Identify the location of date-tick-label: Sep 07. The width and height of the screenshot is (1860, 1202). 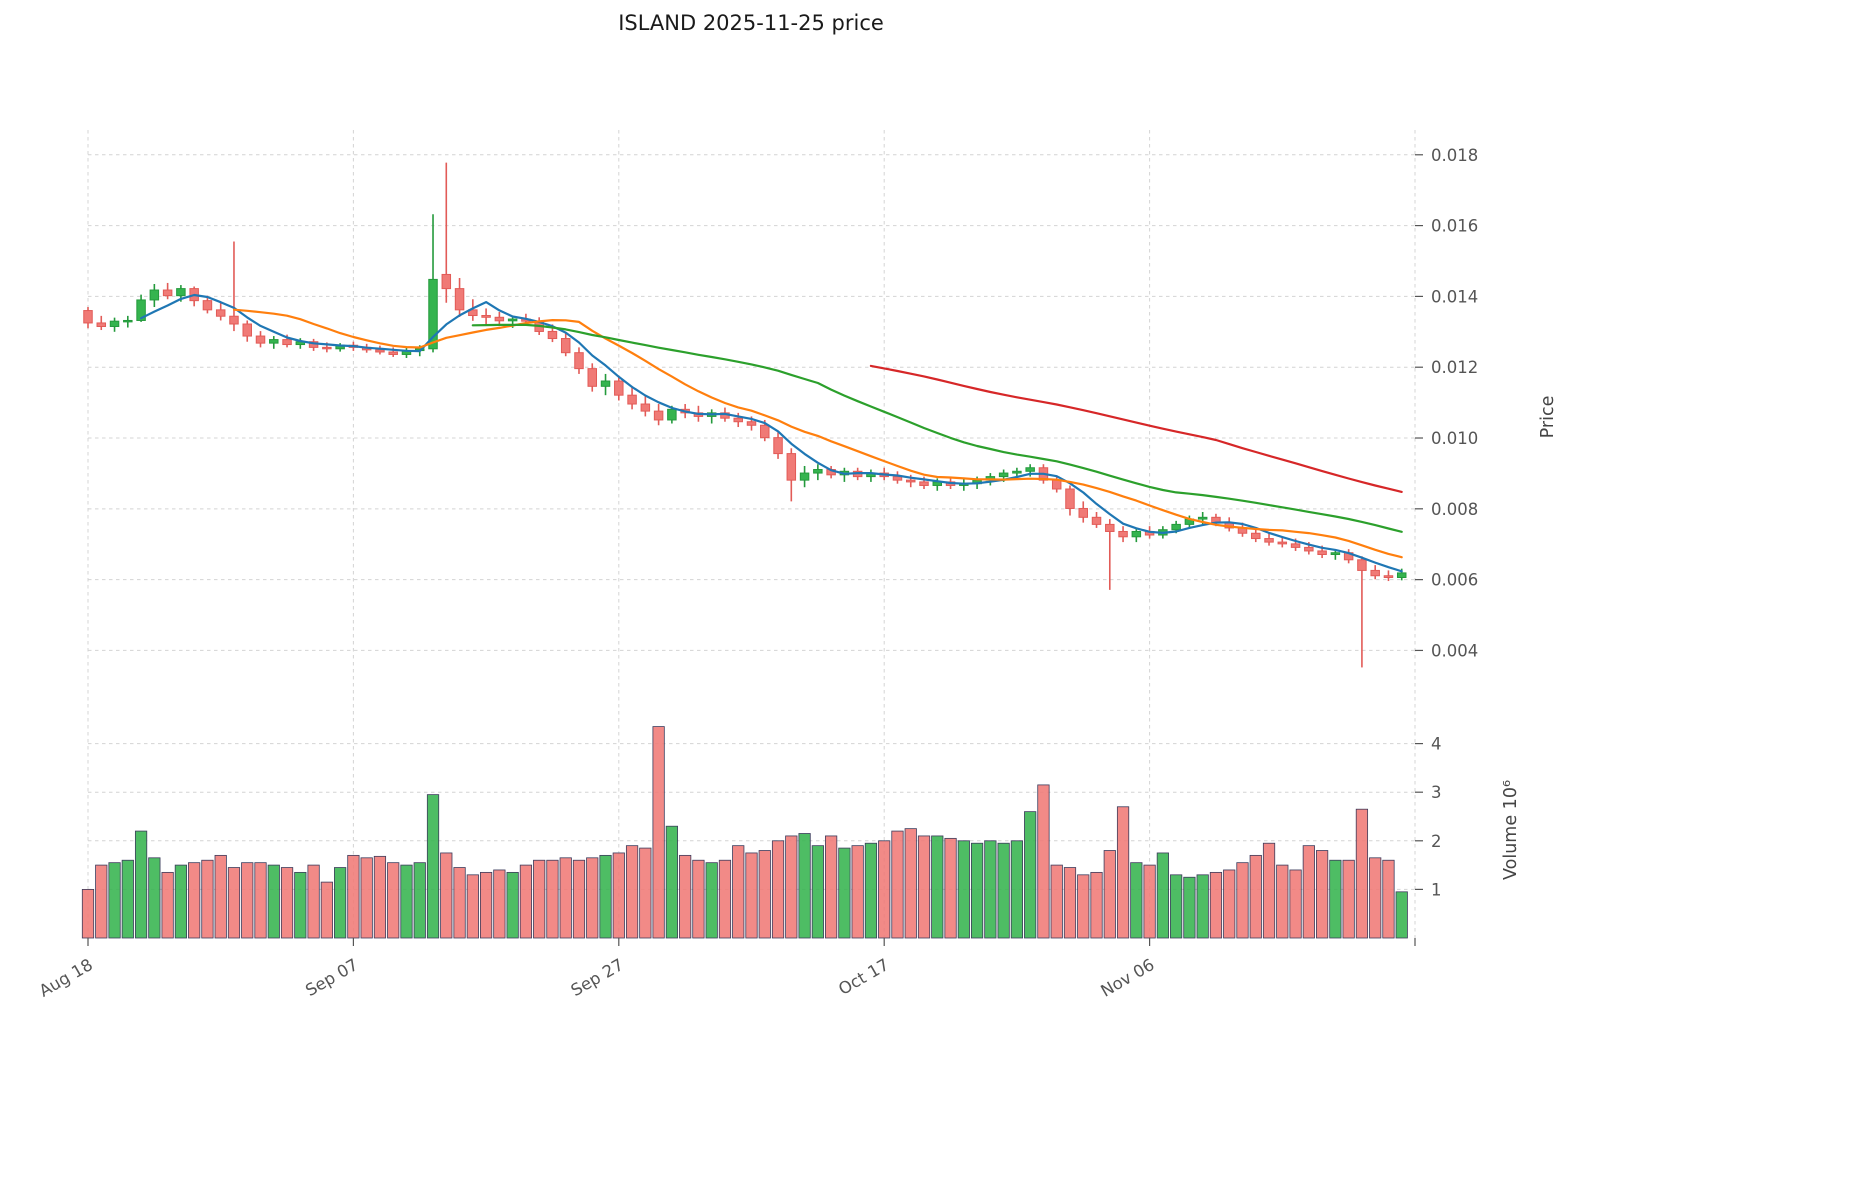
(331, 977).